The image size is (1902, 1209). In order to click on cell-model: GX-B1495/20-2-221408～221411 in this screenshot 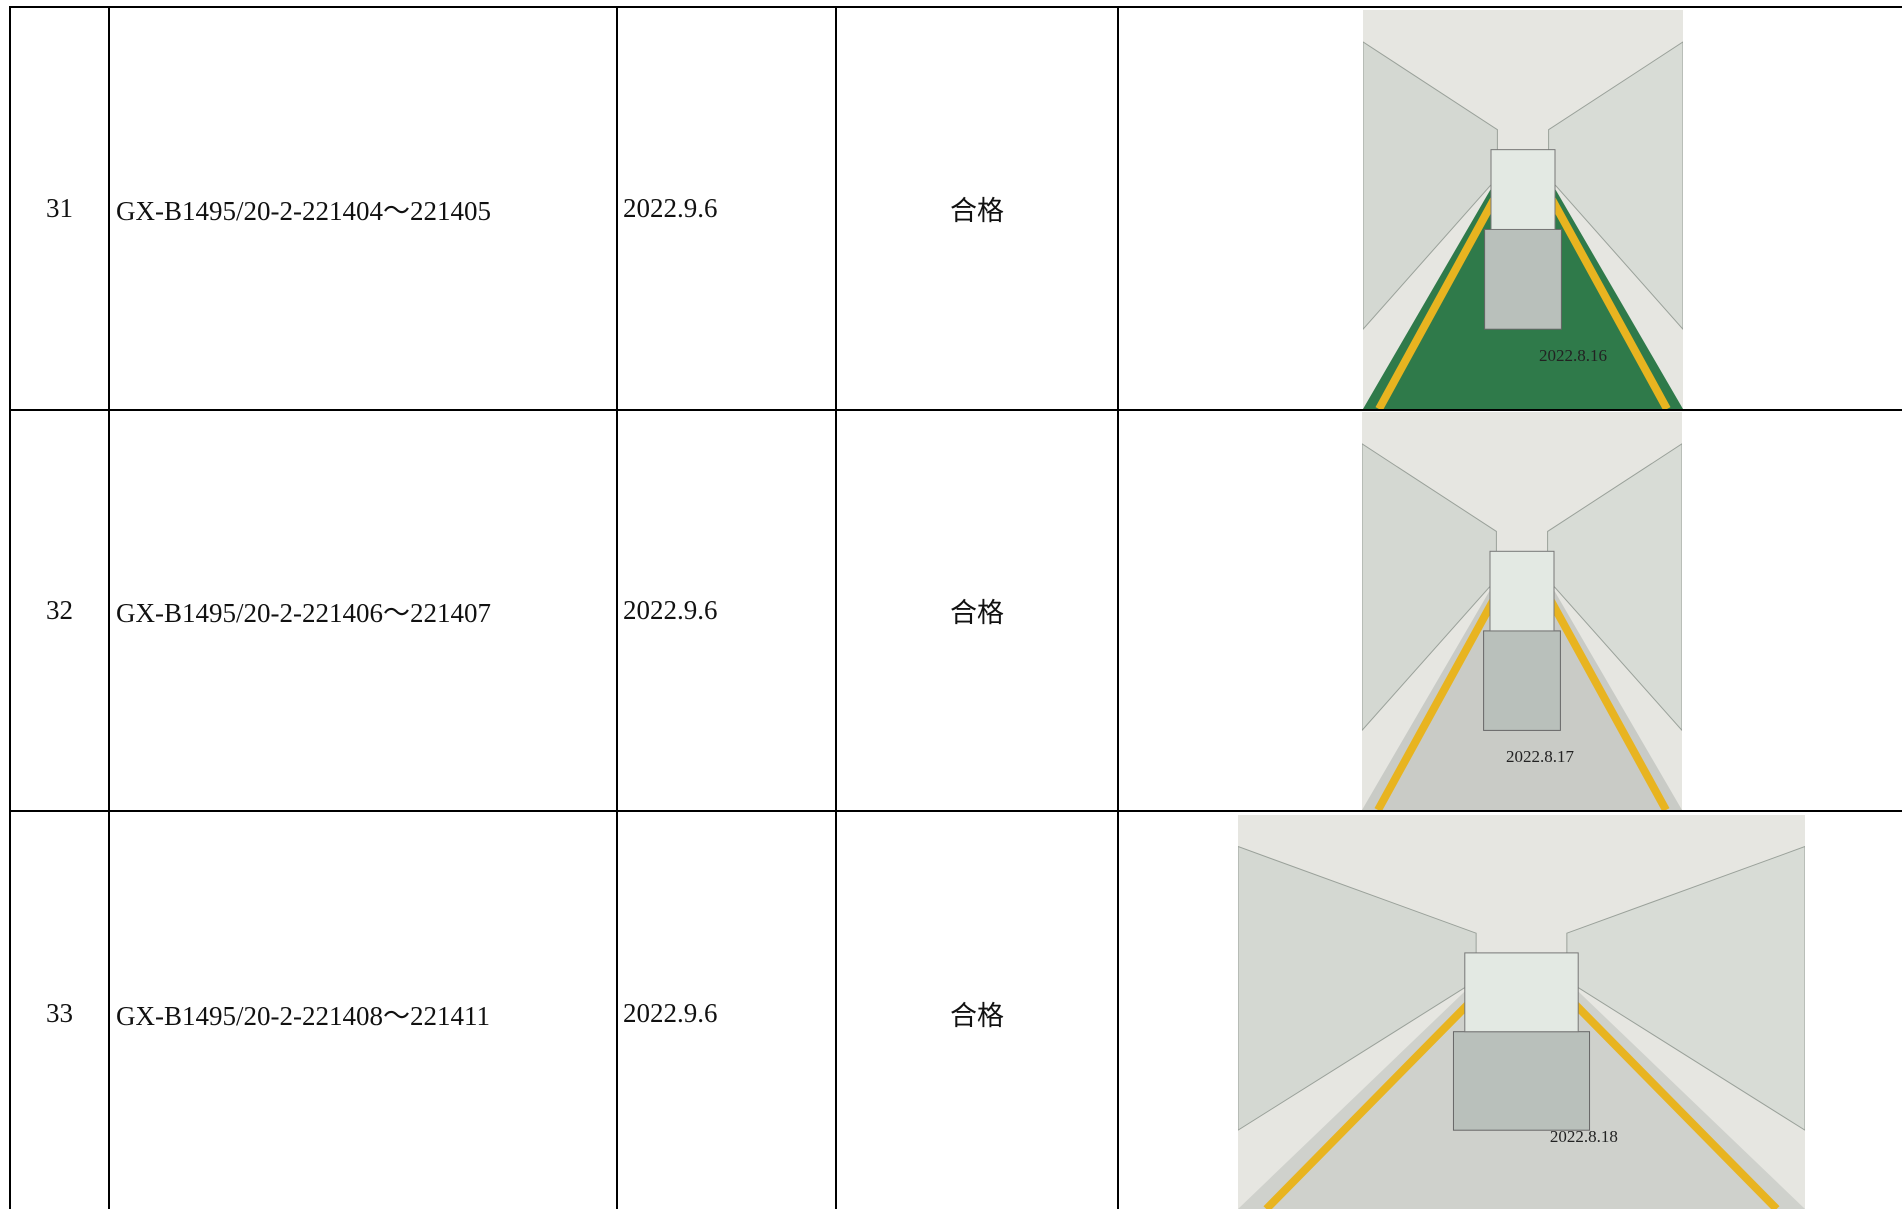, I will do `click(303, 1015)`.